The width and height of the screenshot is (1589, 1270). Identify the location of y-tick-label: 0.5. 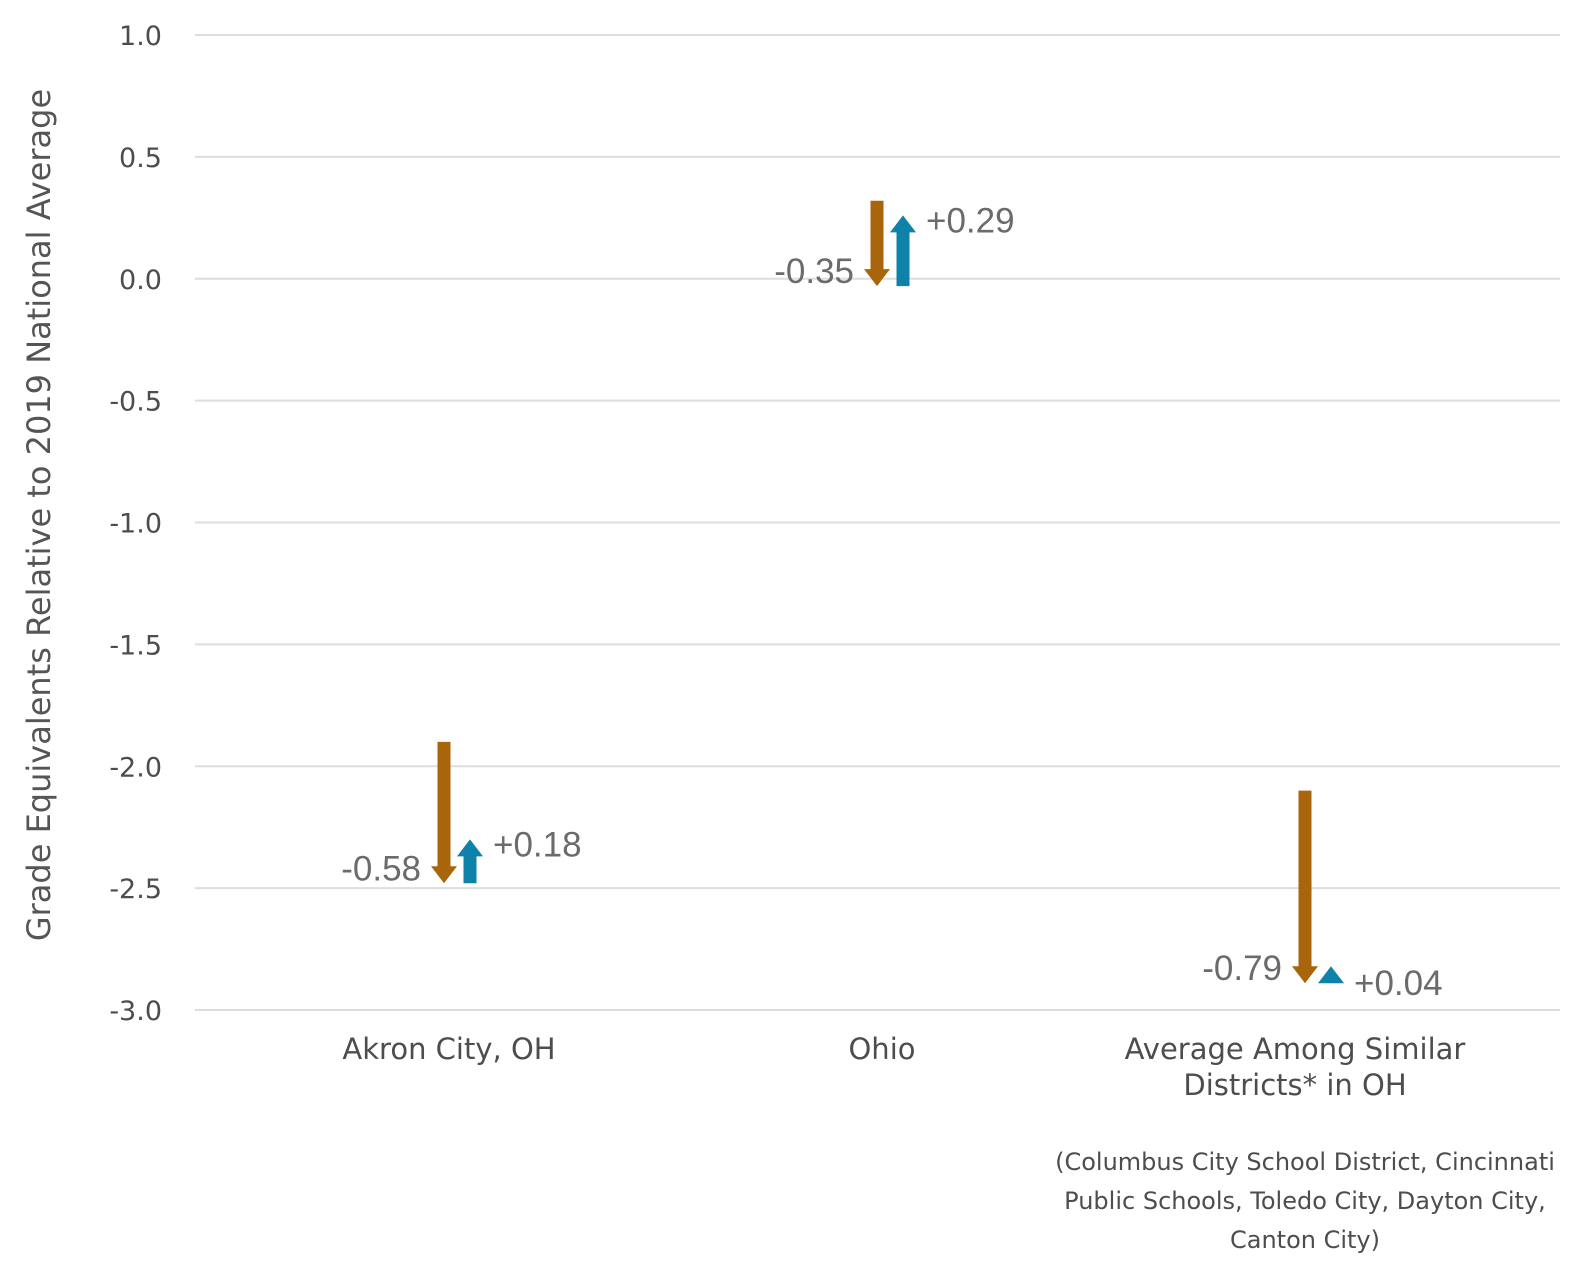
(140, 158).